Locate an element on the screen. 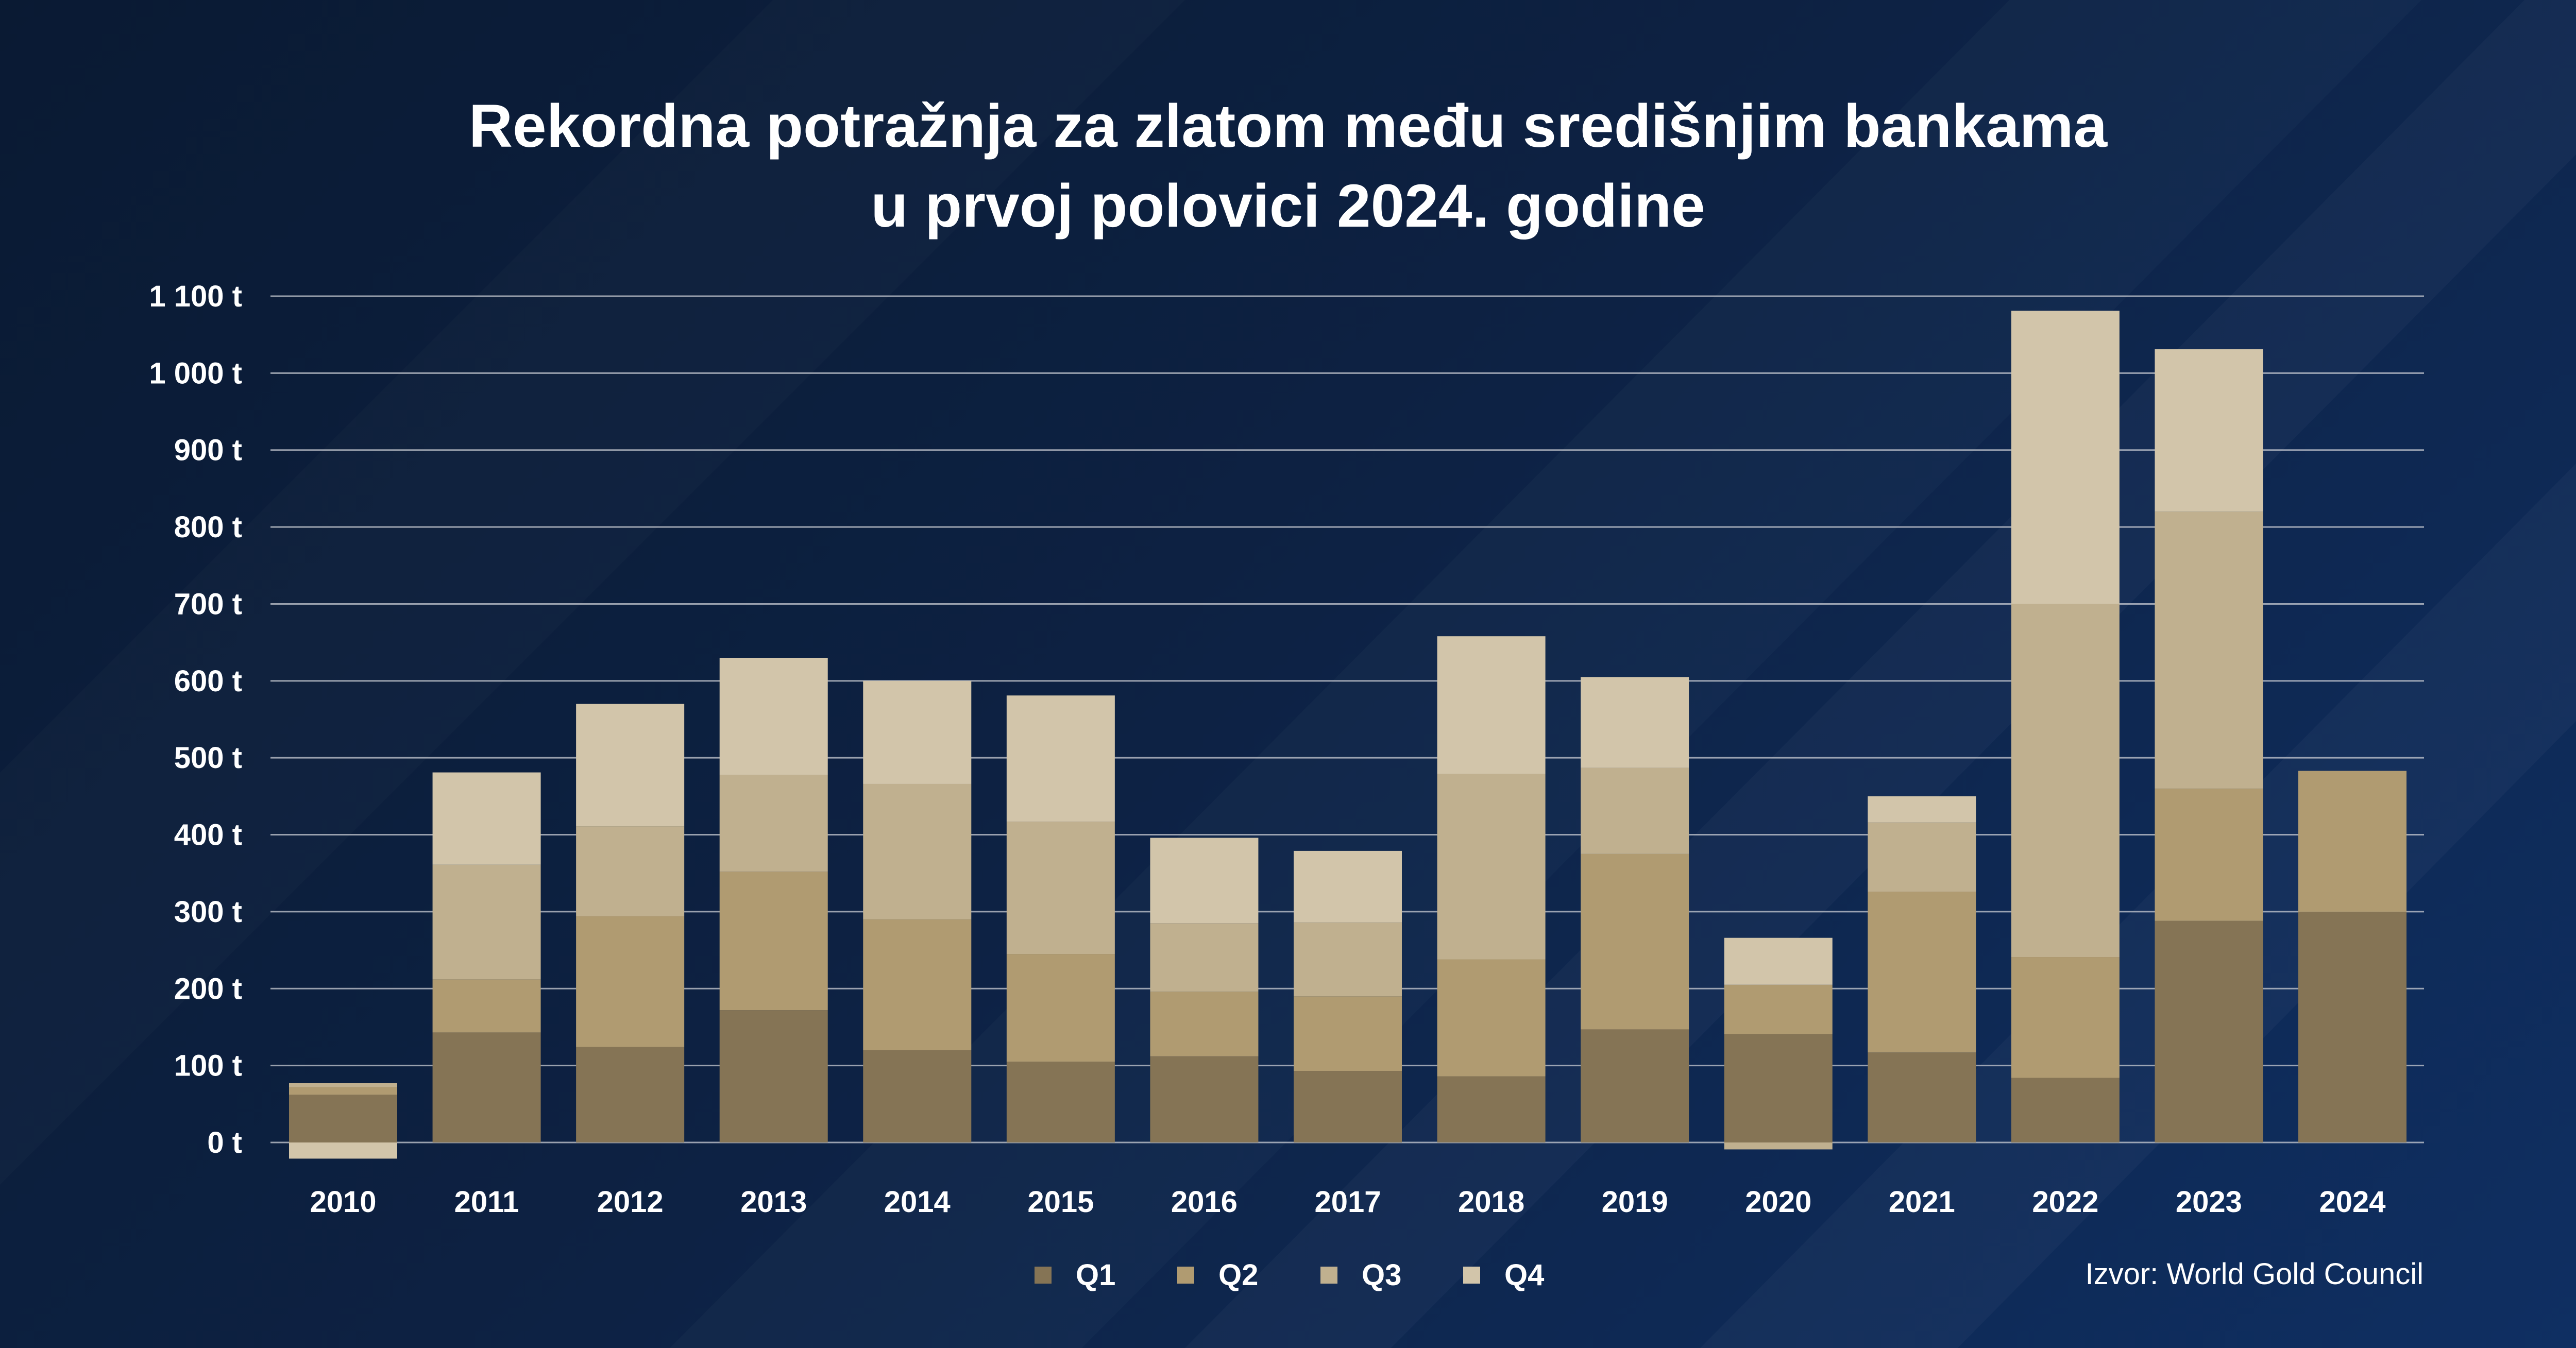 This screenshot has height=1348, width=2576. bar-q4-2010 is located at coordinates (343, 1150).